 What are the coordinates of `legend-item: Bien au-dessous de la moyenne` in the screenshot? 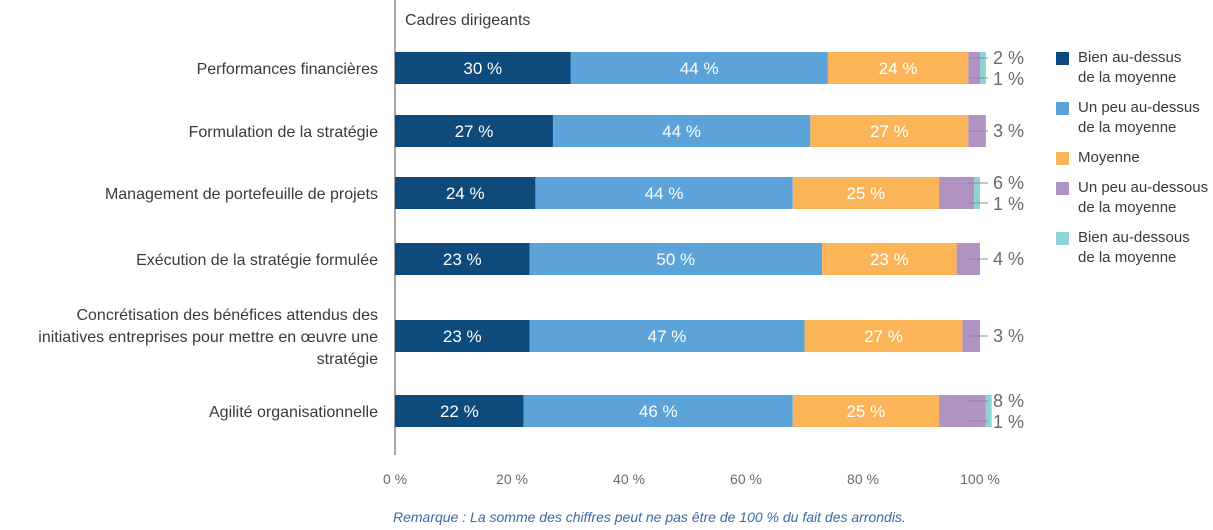 It's located at (1123, 248).